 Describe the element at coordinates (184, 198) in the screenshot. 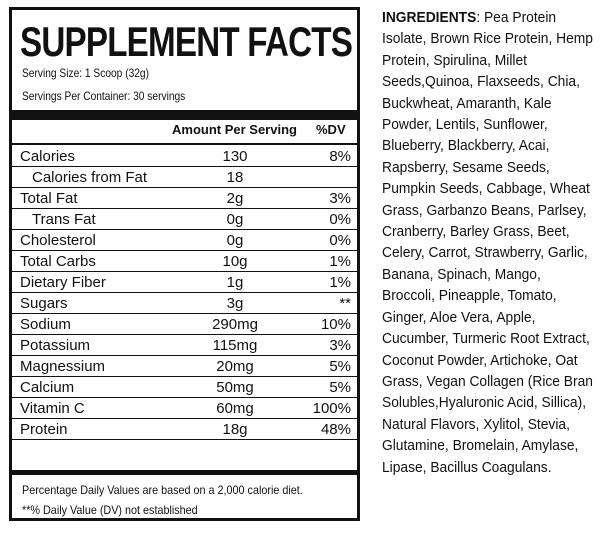

I see `nutrient-row: Total Fat 2g 3%` at that location.